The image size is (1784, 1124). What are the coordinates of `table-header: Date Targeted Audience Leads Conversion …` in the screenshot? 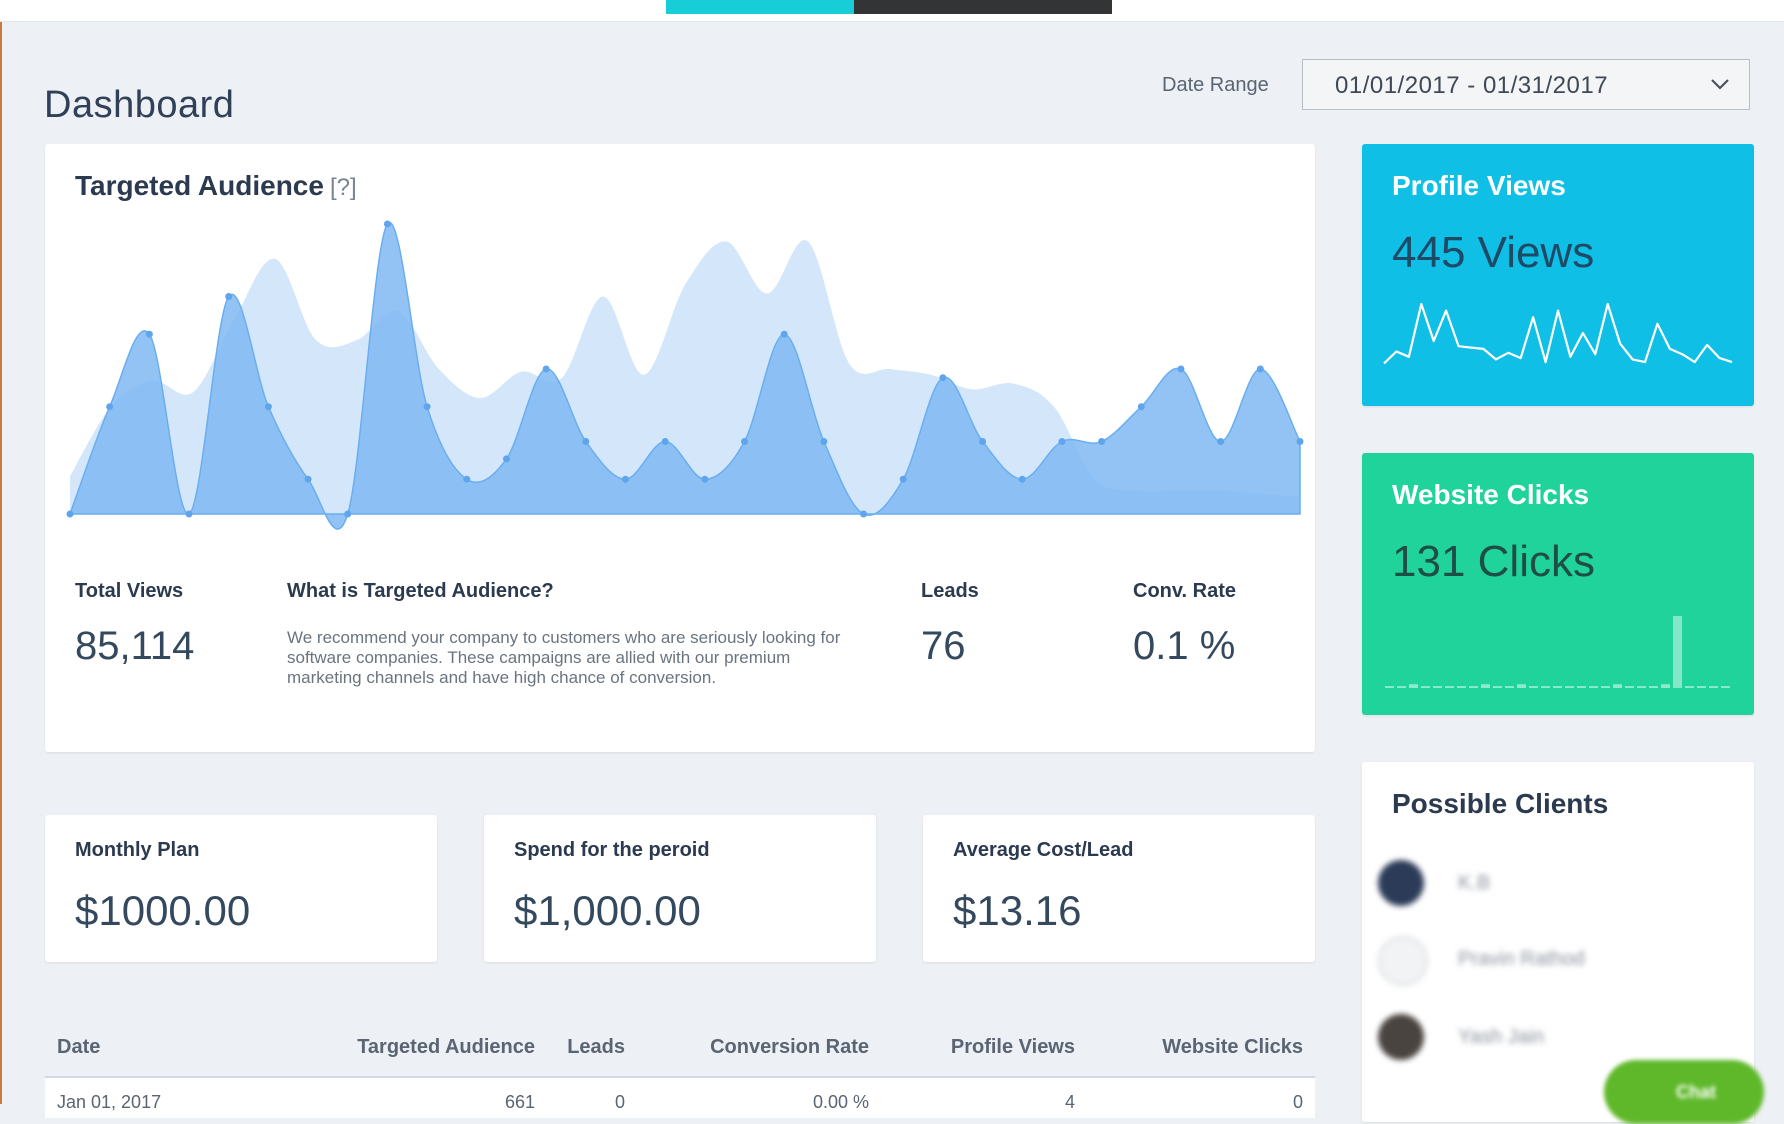 It's located at (680, 1052).